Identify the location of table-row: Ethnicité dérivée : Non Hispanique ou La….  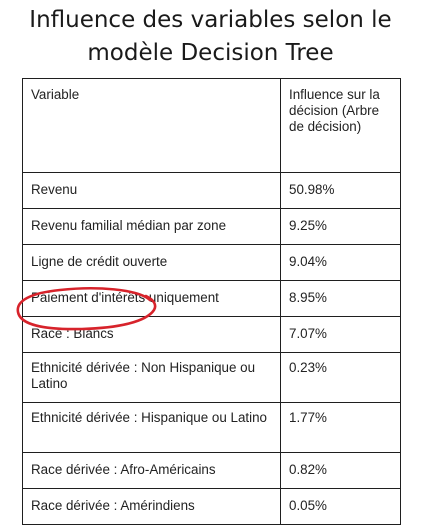
(211, 377).